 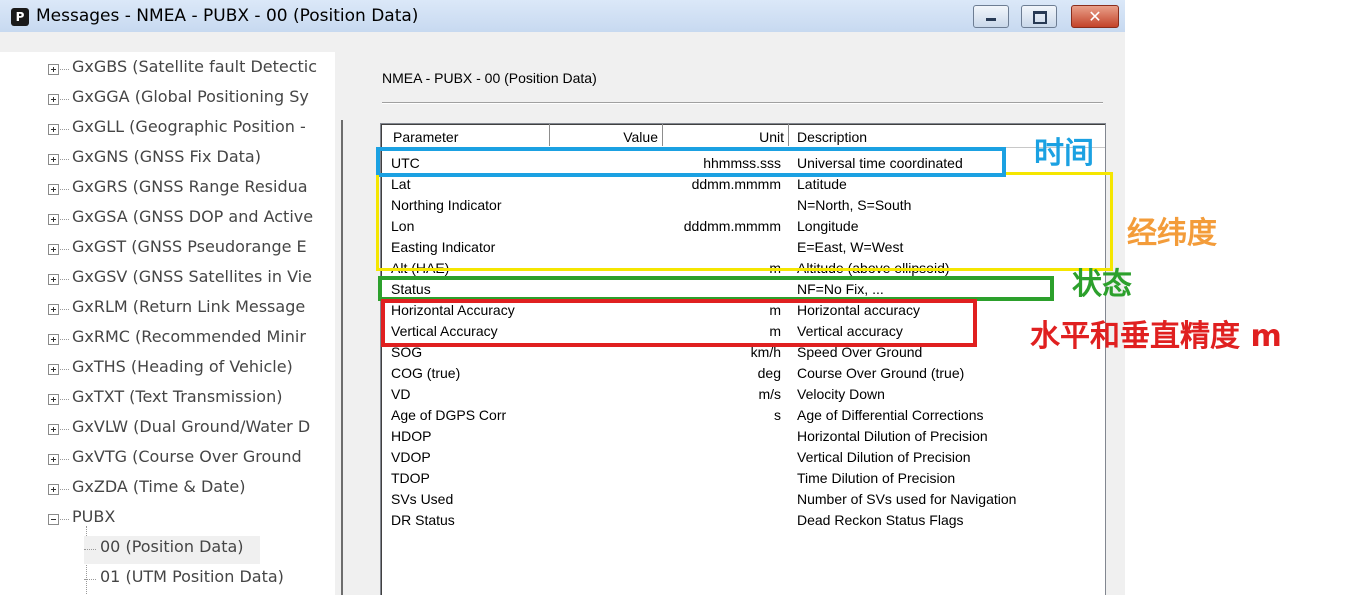 I want to click on cell-parameter: TDOP, so click(x=410, y=478).